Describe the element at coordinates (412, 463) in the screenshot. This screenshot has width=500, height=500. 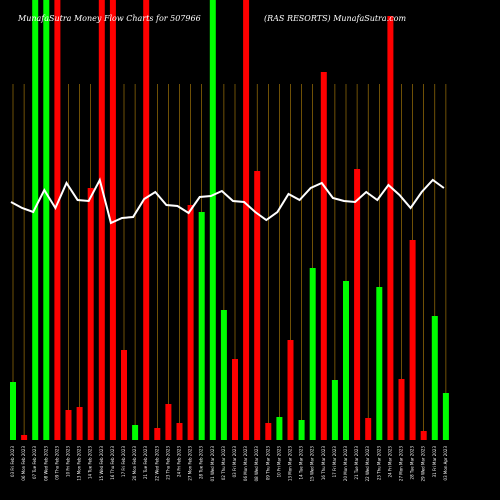
I see `x-tick-label: 28 Tue Mar 2023` at that location.